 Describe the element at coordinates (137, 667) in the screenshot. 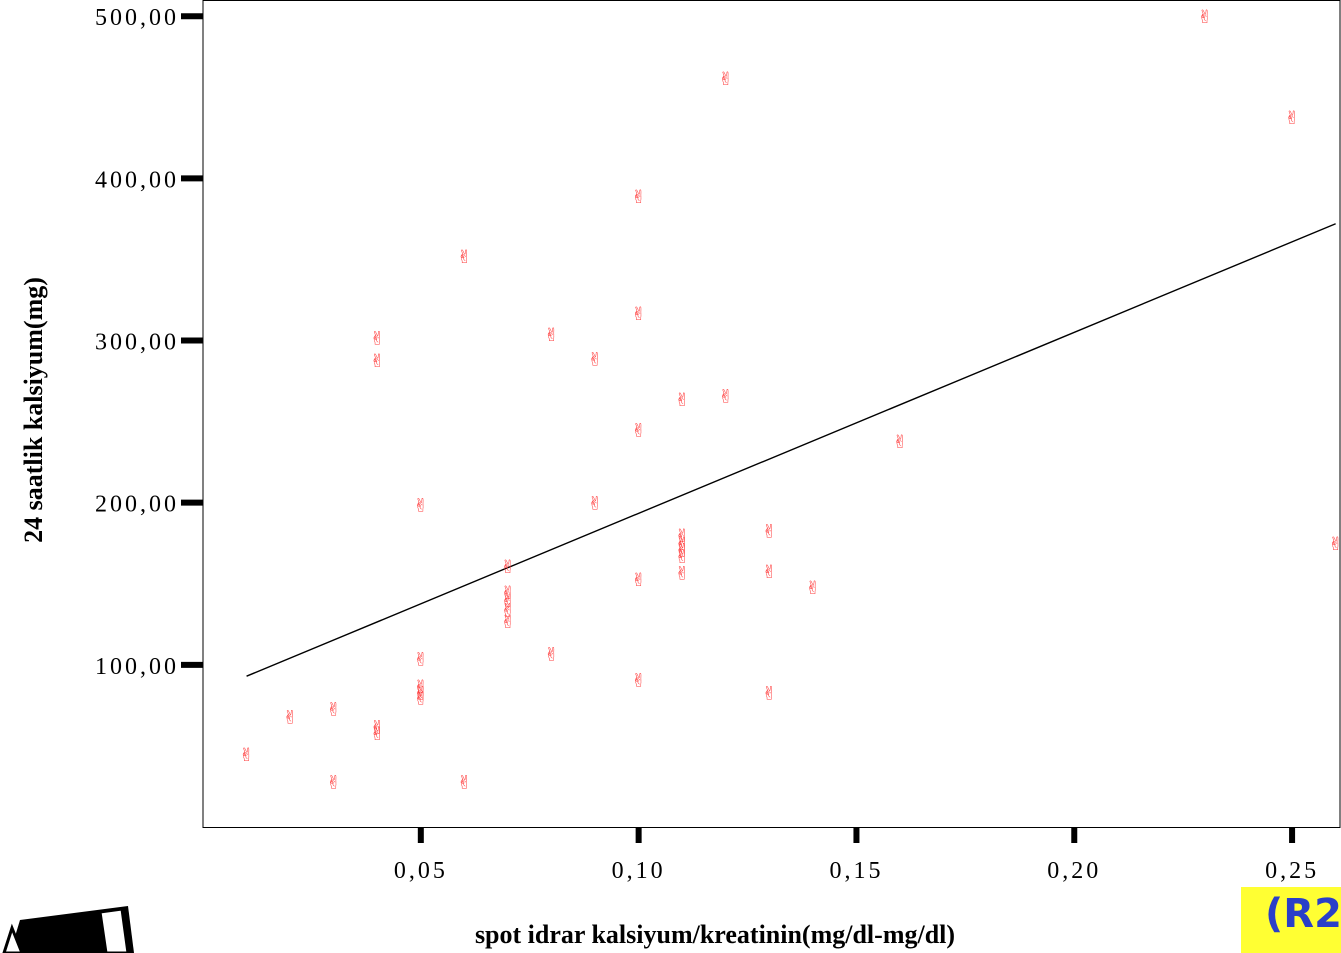

I see `y-tick-label: 100,00` at that location.